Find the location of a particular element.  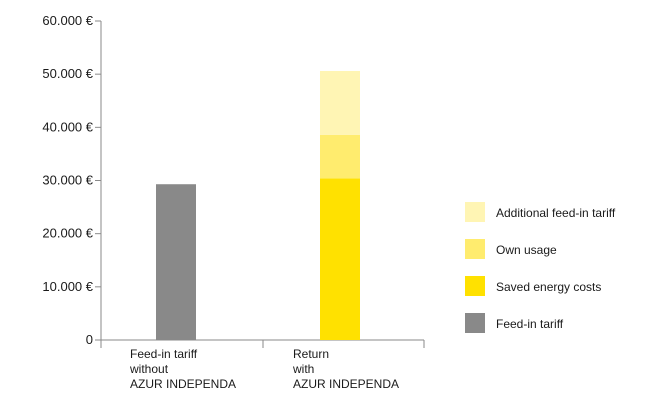

y-tick-label: 30.000 € is located at coordinates (67, 180).